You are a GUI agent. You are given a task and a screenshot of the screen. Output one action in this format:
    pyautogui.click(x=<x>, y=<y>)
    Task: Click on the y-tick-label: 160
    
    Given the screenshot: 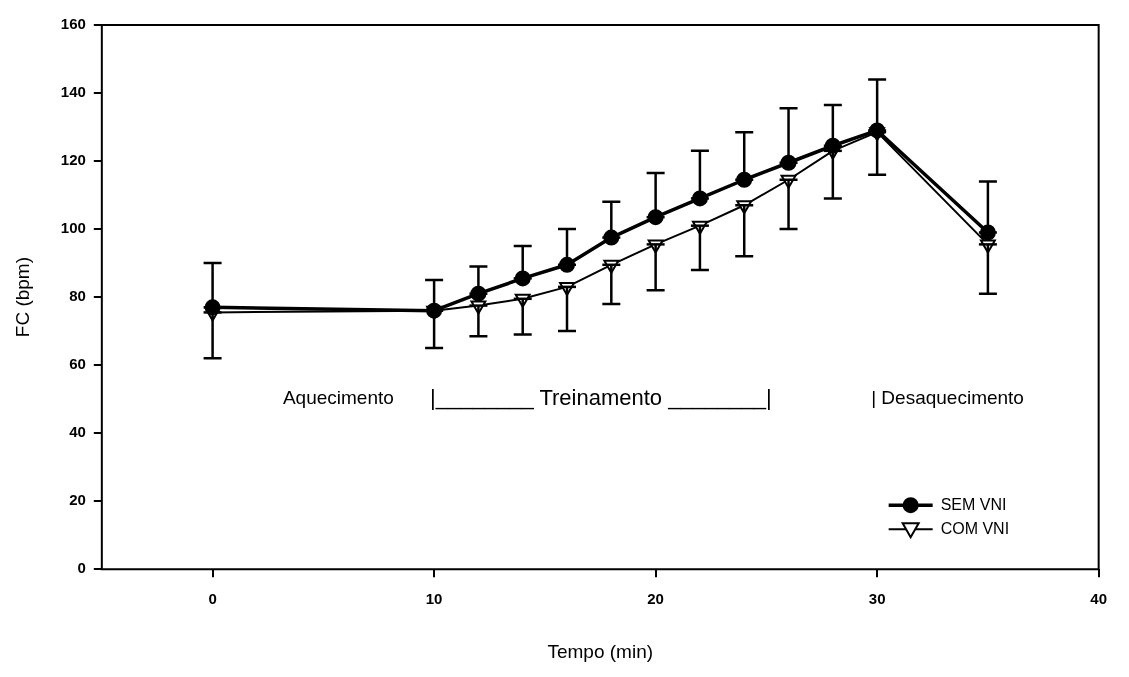 What is the action you would take?
    pyautogui.click(x=73, y=24)
    